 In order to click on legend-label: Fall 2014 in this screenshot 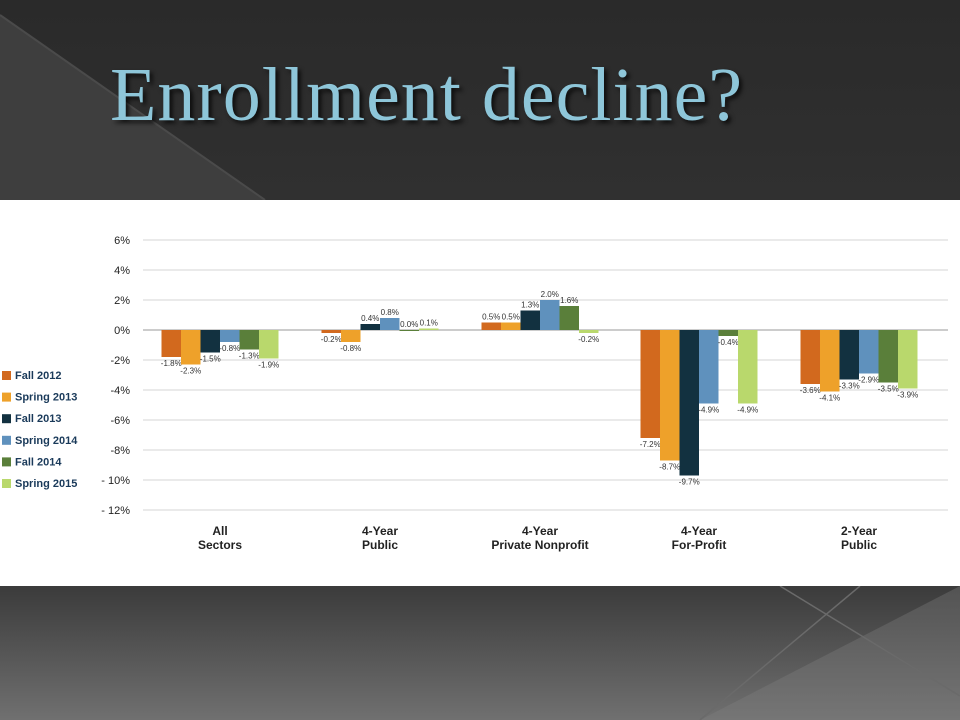, I will do `click(38, 462)`.